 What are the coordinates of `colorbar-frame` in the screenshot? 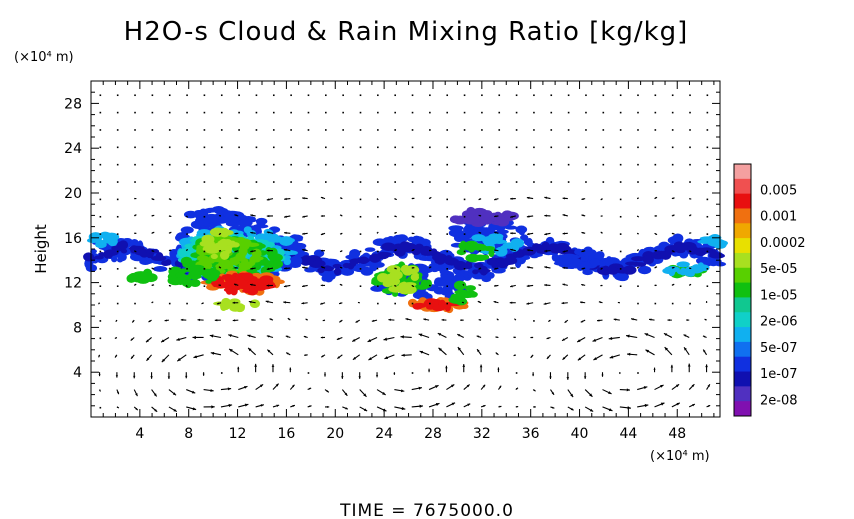 It's located at (742, 290).